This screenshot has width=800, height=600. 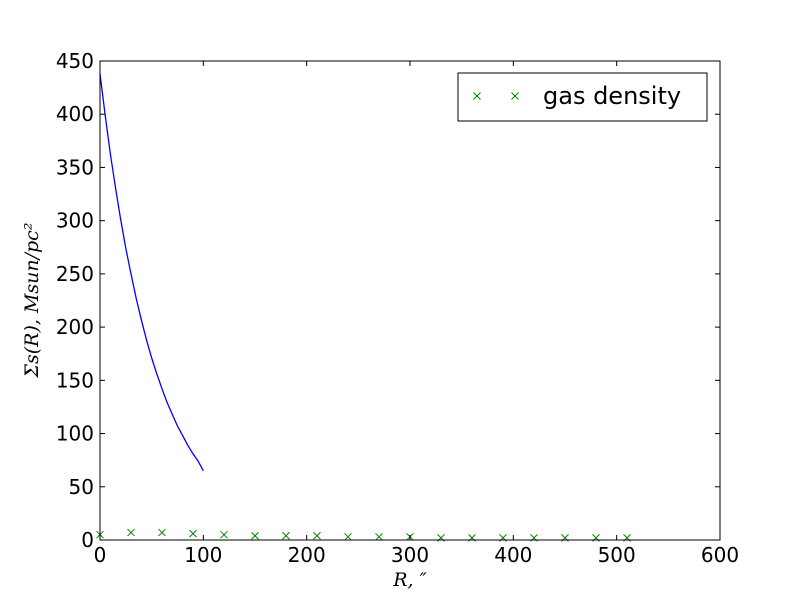 What do you see at coordinates (75, 114) in the screenshot?
I see `y-tick-label: 400` at bounding box center [75, 114].